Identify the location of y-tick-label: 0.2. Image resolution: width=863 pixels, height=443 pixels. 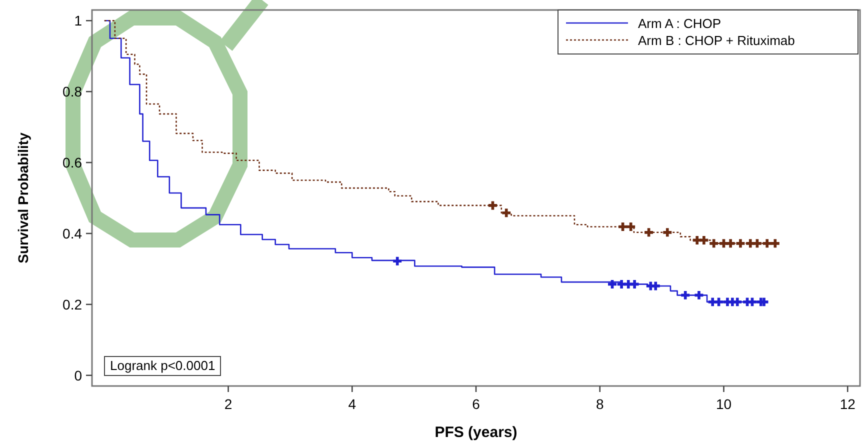
(72, 304).